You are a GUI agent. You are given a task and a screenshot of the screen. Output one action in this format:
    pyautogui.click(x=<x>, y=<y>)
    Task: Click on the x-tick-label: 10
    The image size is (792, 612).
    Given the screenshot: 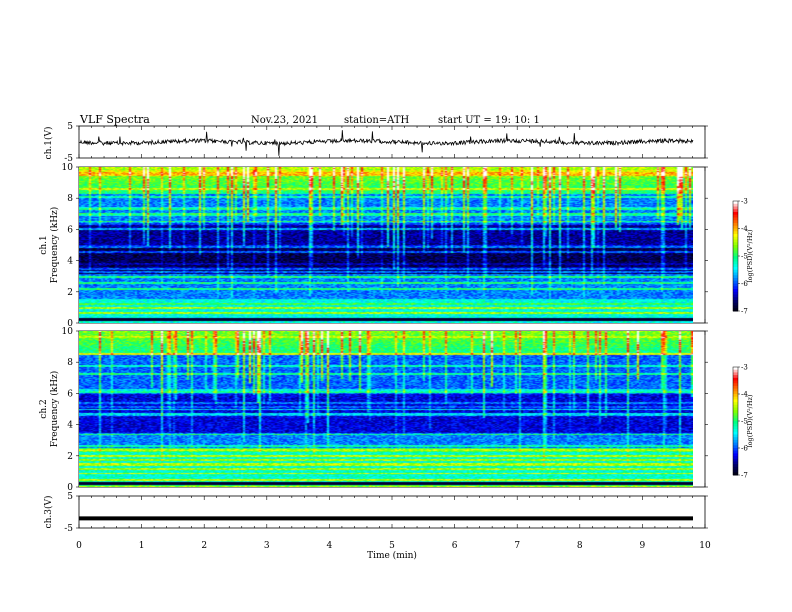 What is the action you would take?
    pyautogui.click(x=705, y=546)
    